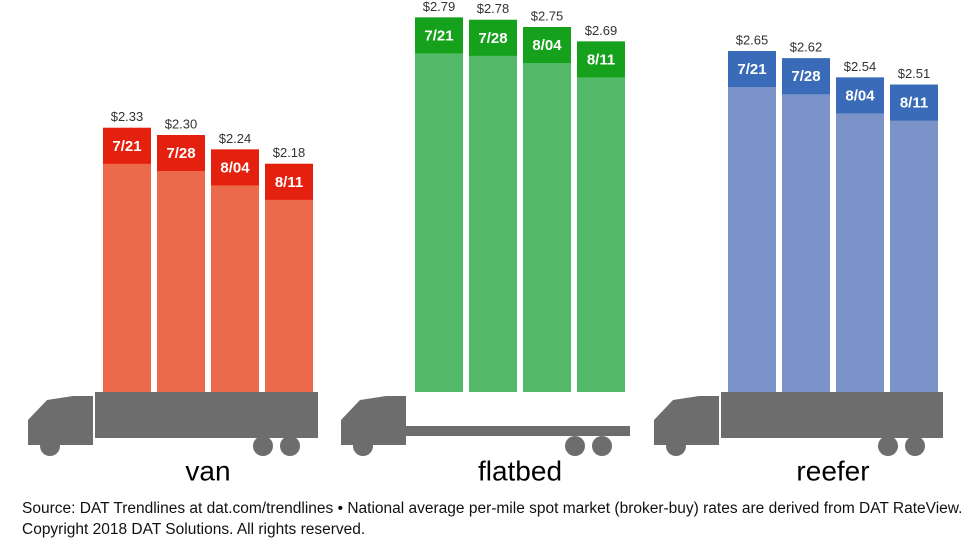 Image resolution: width=980 pixels, height=552 pixels. I want to click on value-label: $2.24, so click(235, 138).